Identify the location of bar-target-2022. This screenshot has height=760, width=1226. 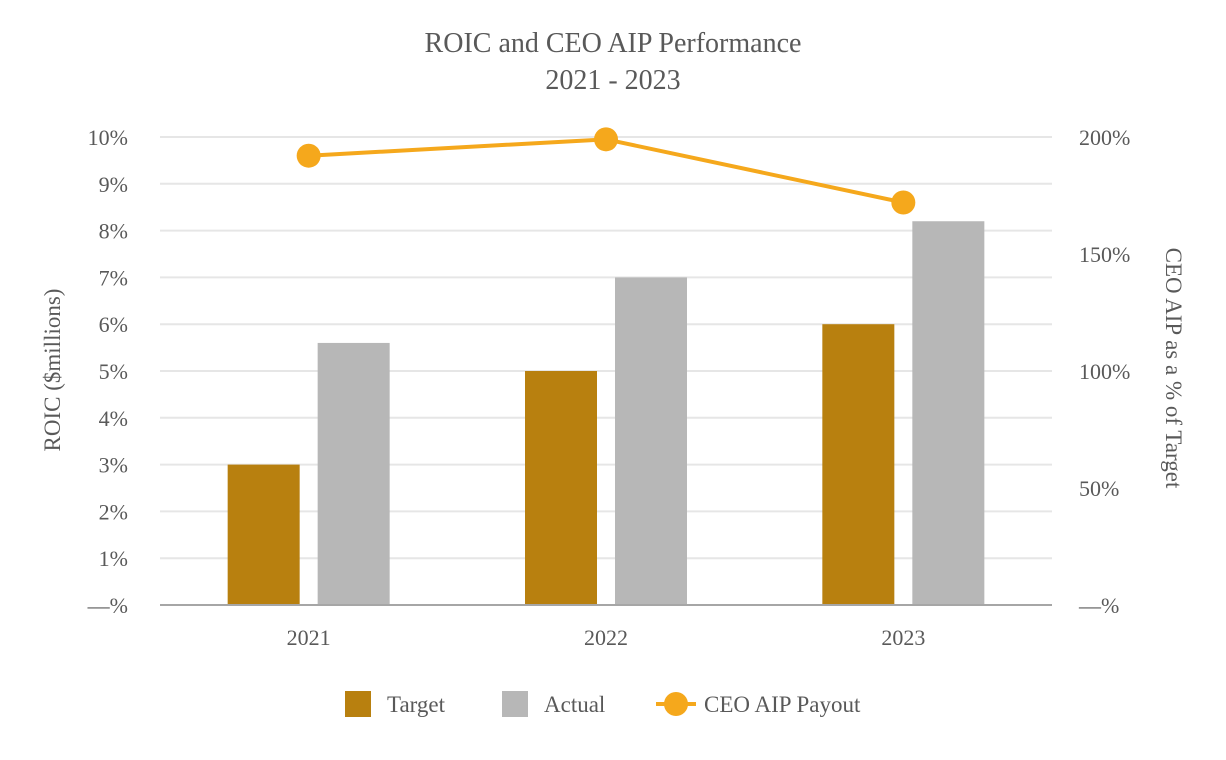
(561, 488).